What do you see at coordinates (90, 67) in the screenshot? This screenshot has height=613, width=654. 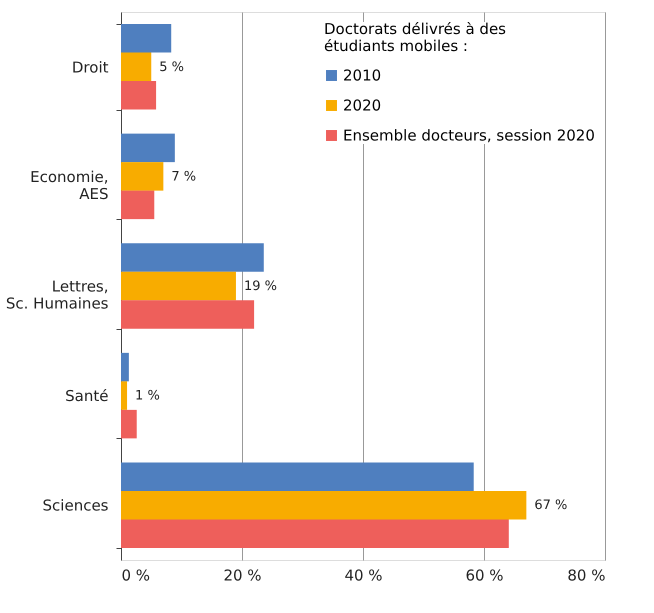 I see `y-tick-label: Droit` at bounding box center [90, 67].